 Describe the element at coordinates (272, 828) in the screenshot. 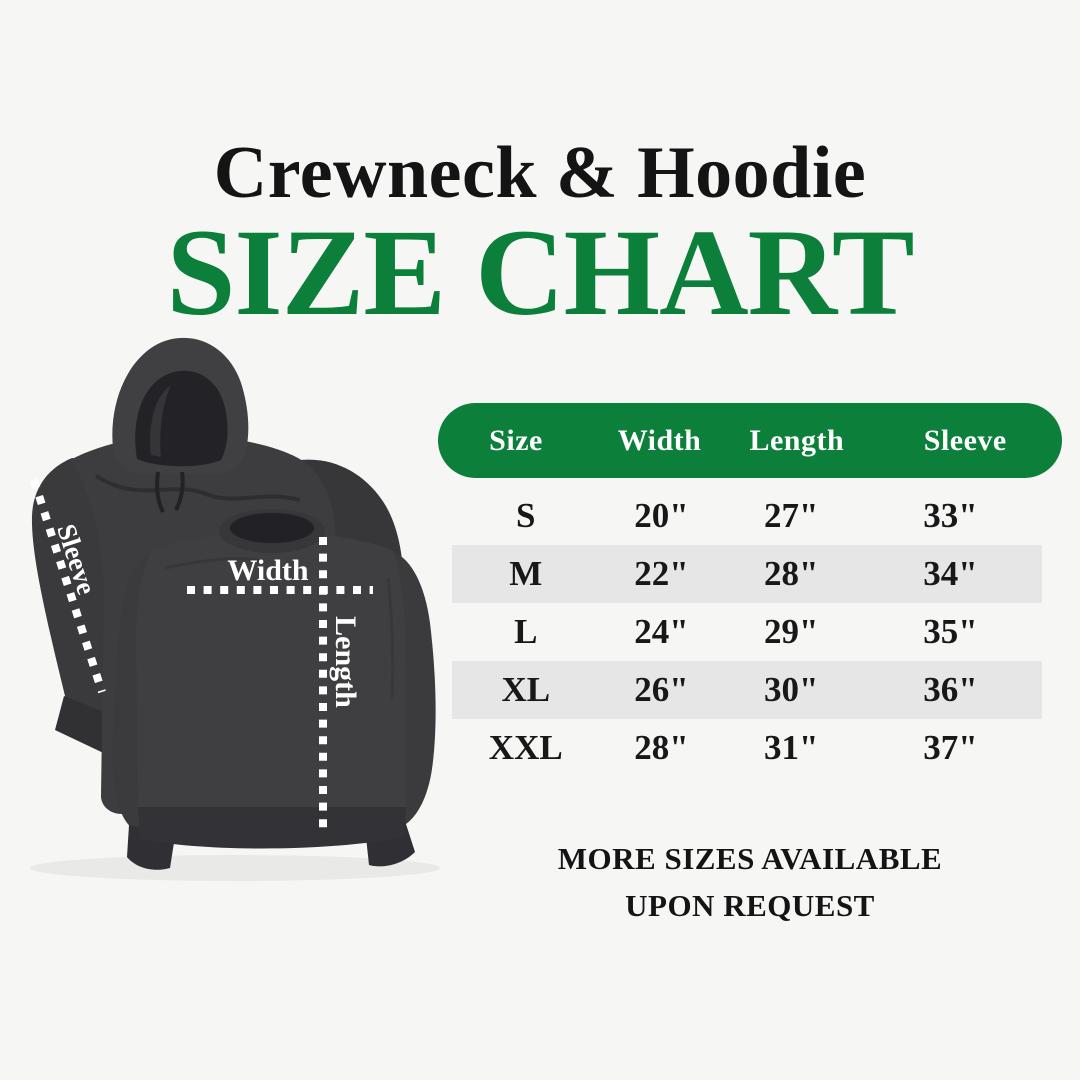

I see `crewneck-hem` at that location.